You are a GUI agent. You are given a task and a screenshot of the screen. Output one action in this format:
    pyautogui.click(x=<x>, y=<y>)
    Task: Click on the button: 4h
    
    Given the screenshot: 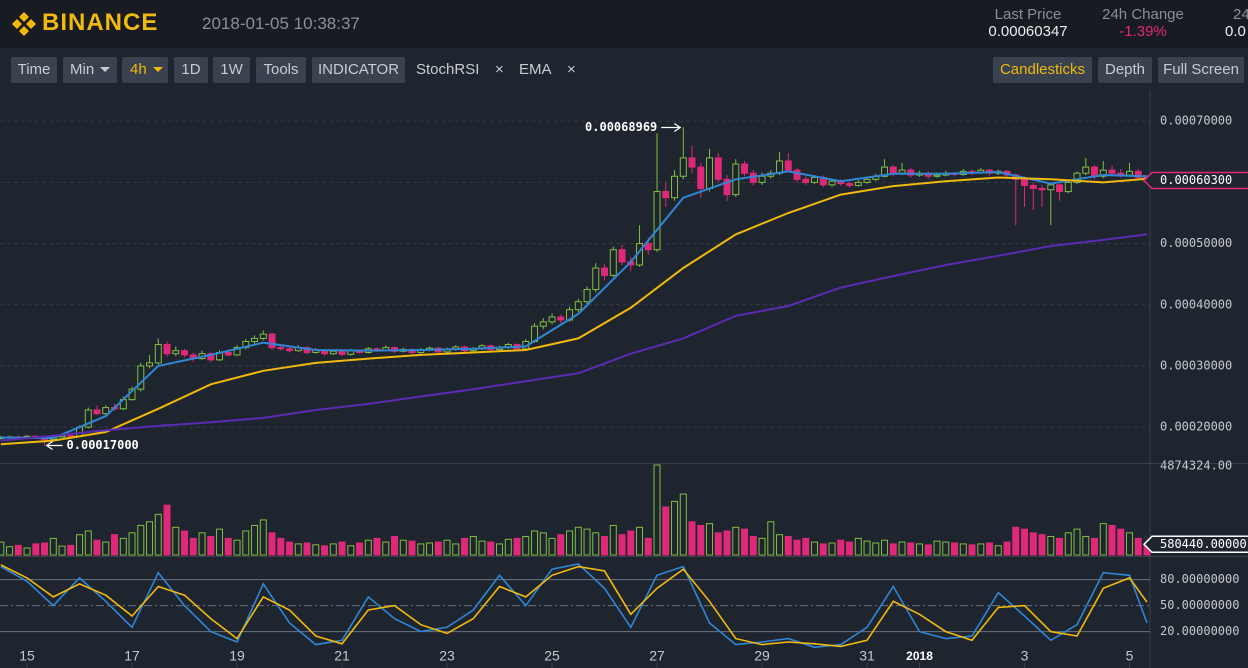 What is the action you would take?
    pyautogui.click(x=145, y=70)
    